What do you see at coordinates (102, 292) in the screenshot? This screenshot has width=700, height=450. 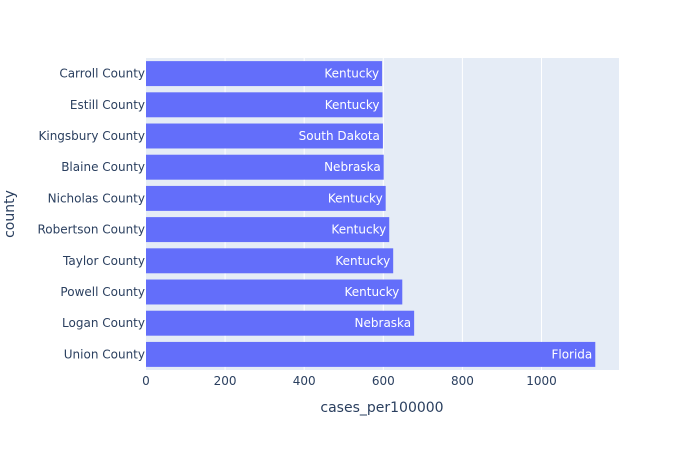 I see `y-tick-label: Powell County` at bounding box center [102, 292].